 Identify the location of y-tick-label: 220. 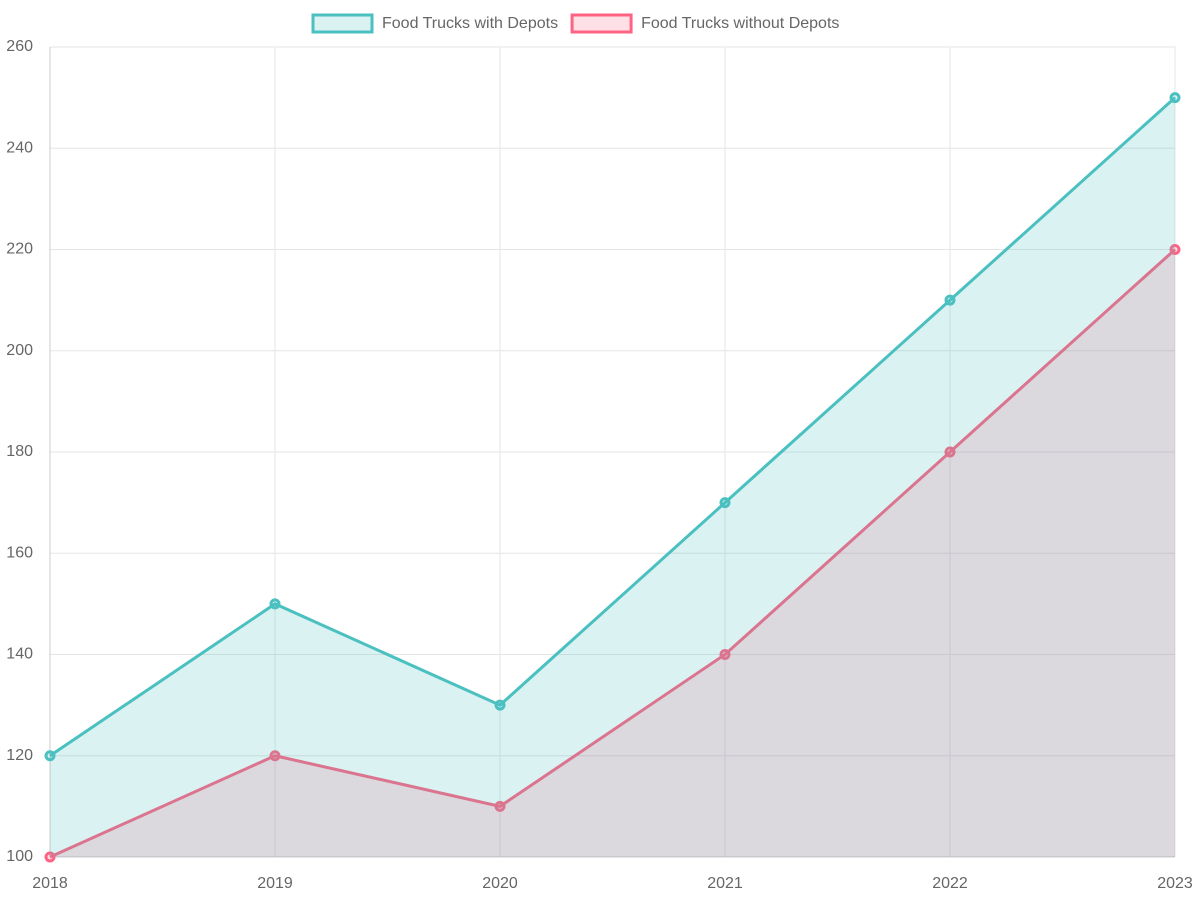
(19, 249).